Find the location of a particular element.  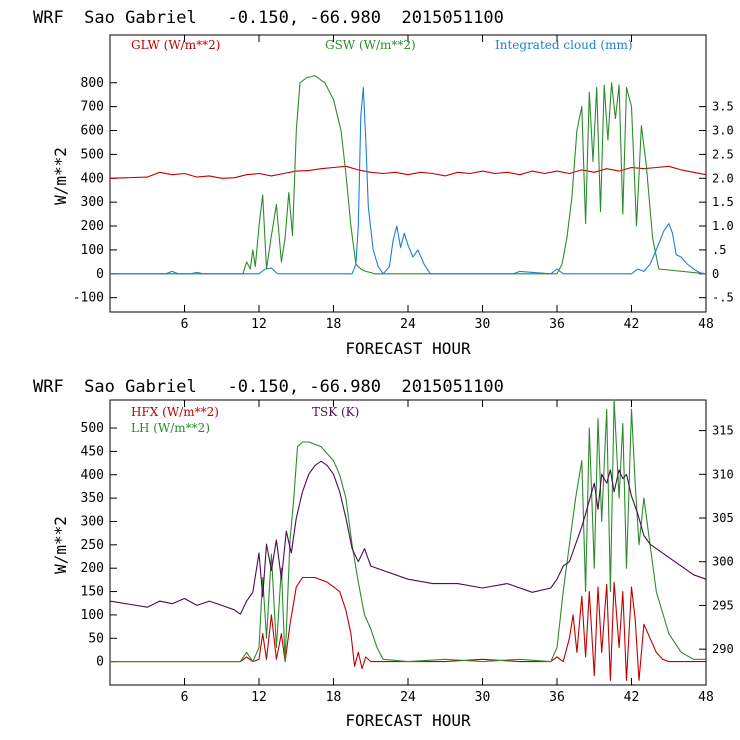

y2-tick-label: 315 is located at coordinates (723, 431).